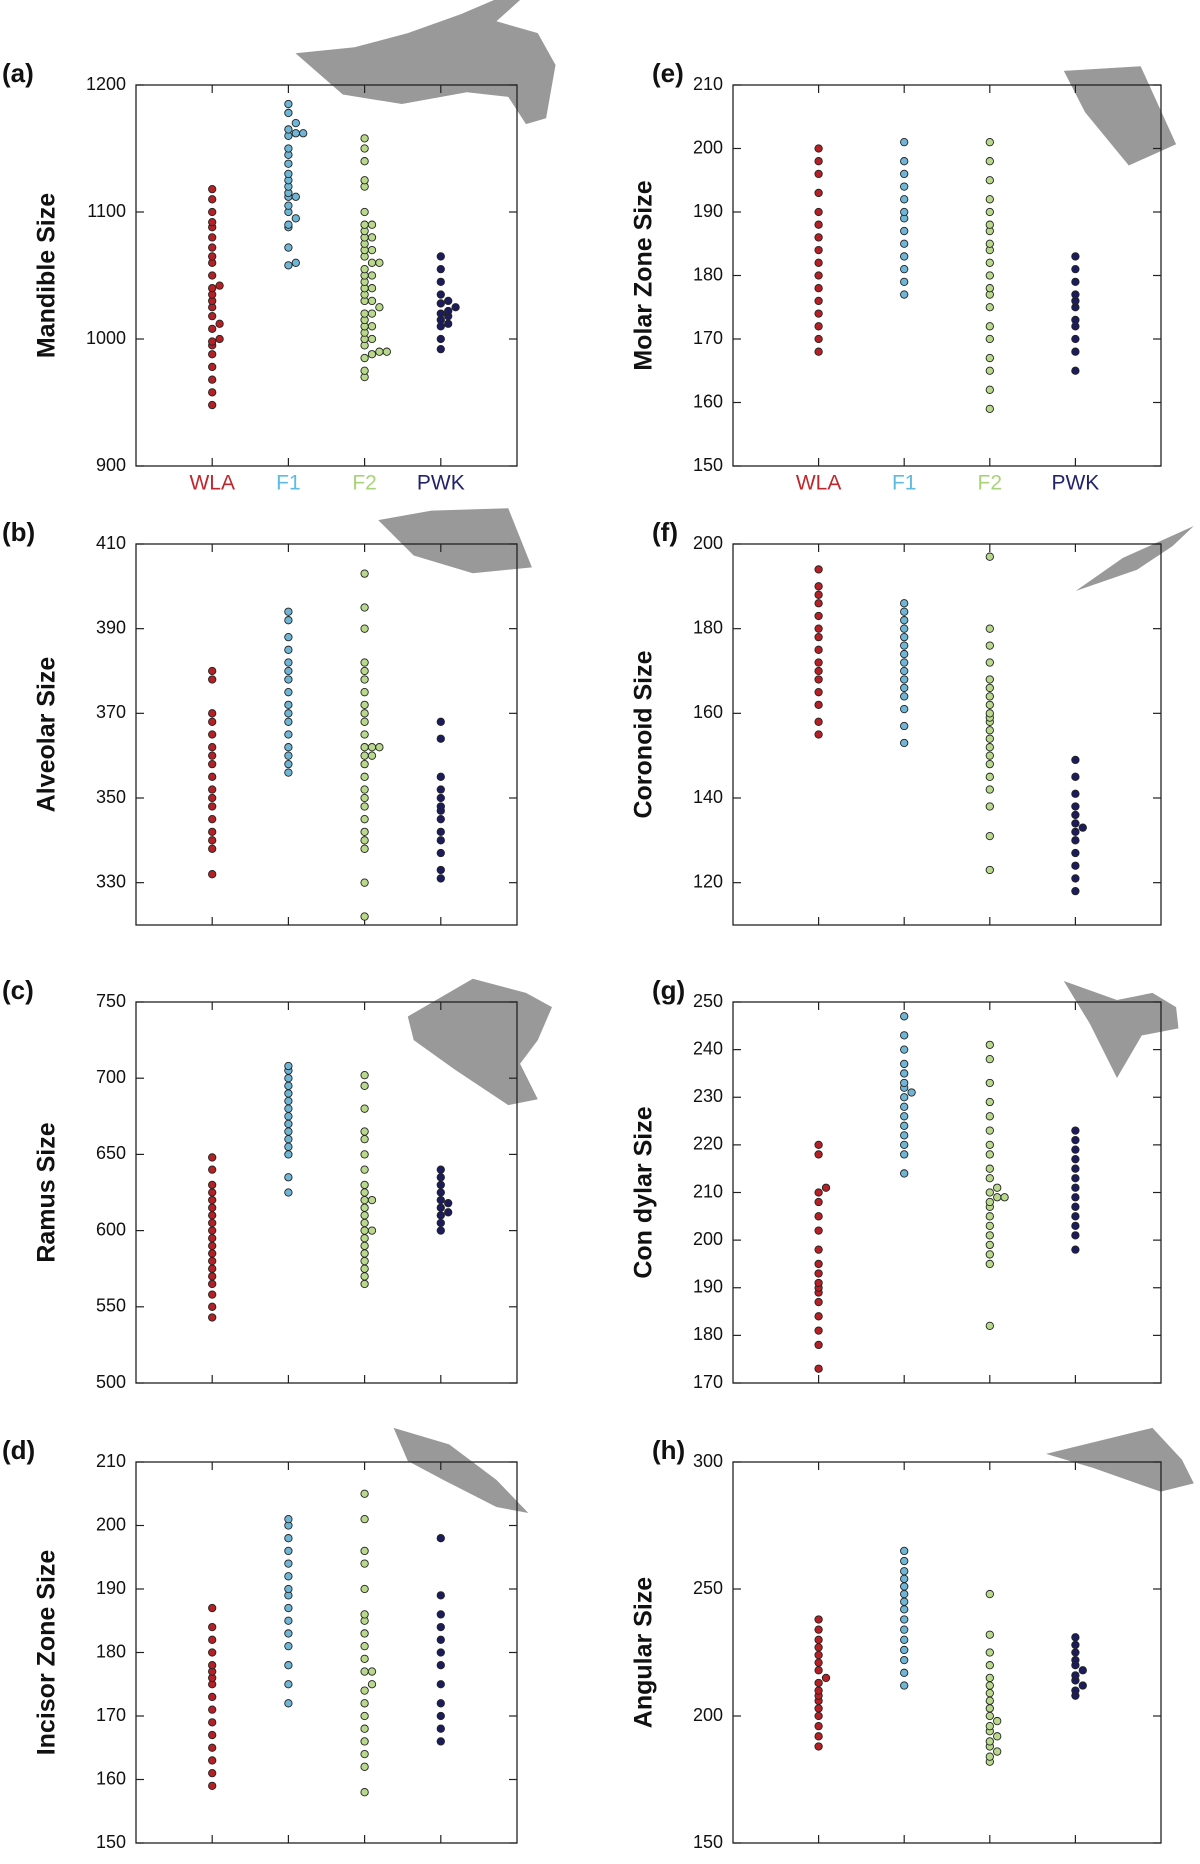 This screenshot has width=1200, height=1864. I want to click on y-tick-label: 650, so click(111, 1153).